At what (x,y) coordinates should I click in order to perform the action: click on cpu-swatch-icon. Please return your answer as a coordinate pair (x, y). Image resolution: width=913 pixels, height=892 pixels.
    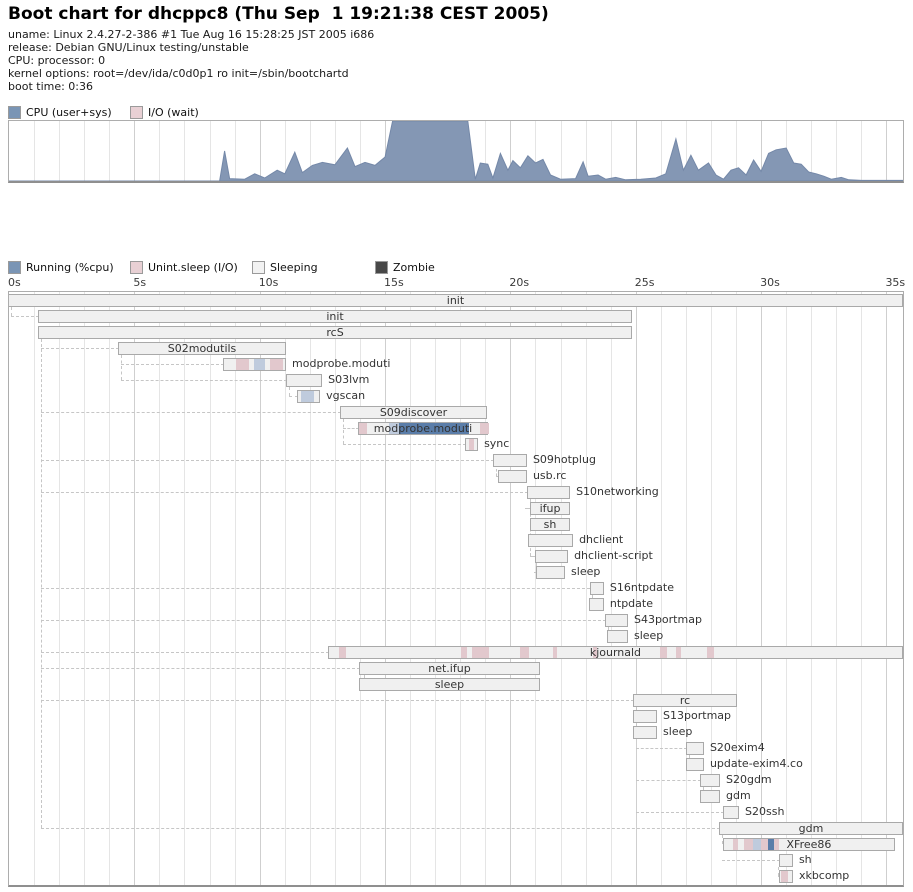
    Looking at the image, I should click on (14, 112).